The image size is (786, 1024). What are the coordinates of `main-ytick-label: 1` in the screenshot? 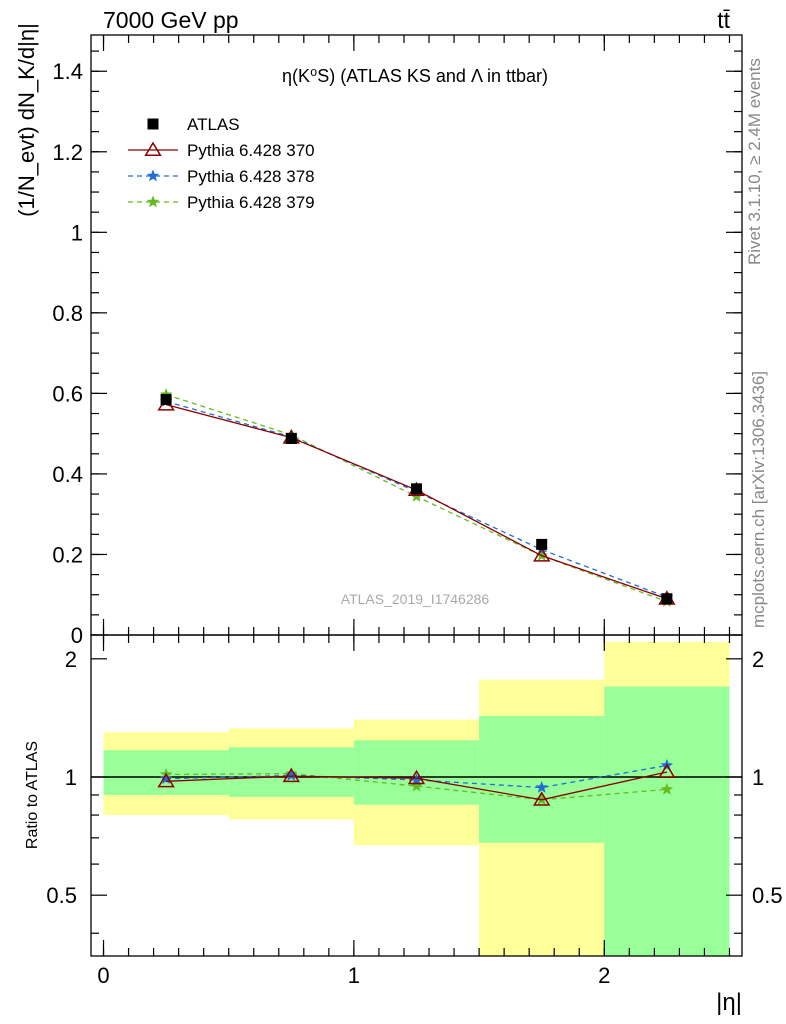 It's located at (77, 232).